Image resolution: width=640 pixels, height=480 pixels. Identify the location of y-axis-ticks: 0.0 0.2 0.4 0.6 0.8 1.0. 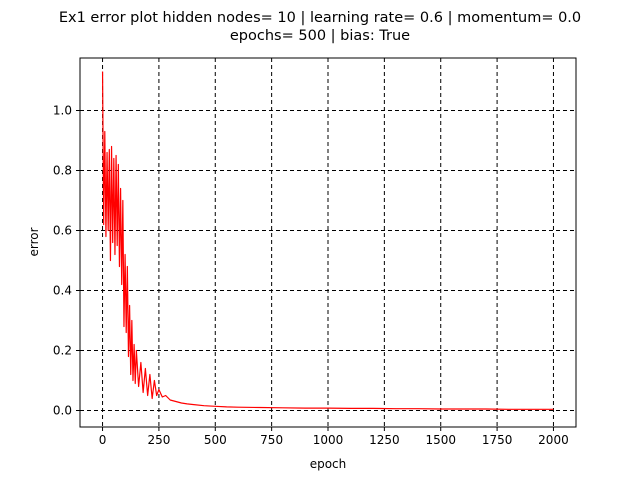
(66, 261).